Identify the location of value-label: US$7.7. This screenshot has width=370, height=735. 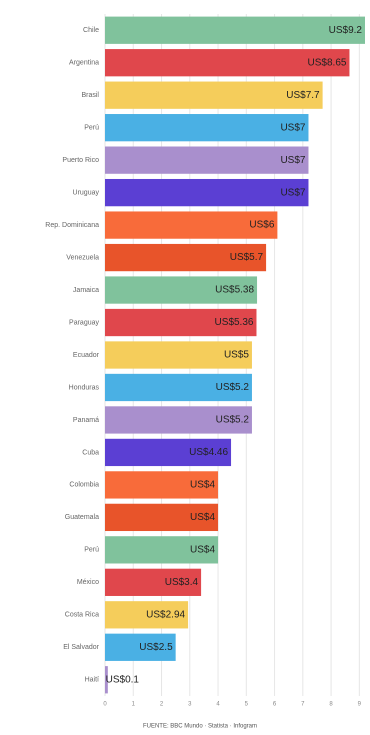
(303, 95).